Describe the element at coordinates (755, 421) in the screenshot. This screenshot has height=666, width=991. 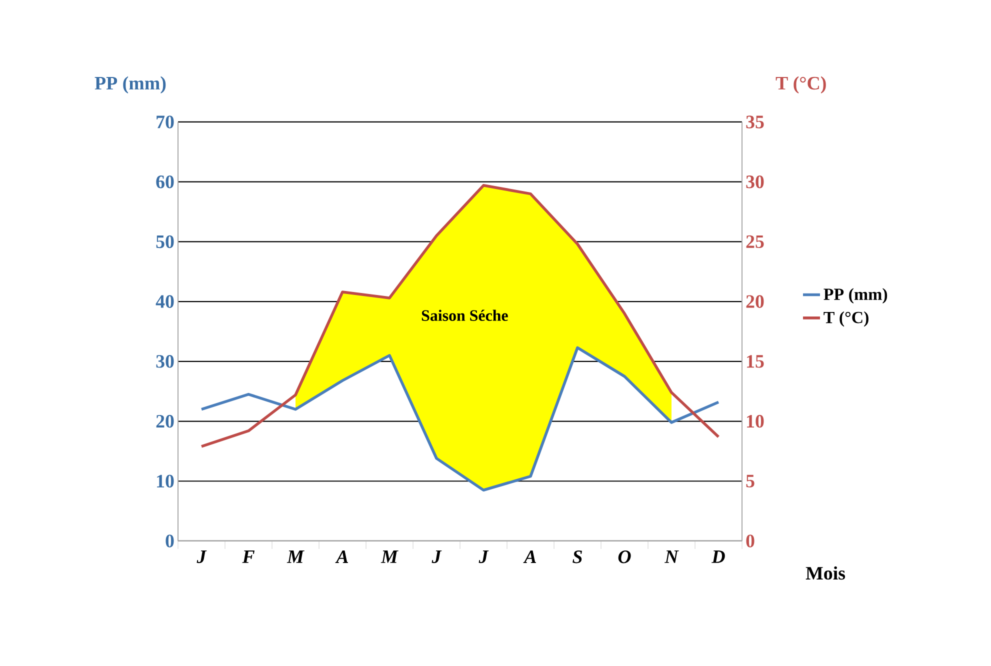
I see `y2-tick-label: 10` at that location.